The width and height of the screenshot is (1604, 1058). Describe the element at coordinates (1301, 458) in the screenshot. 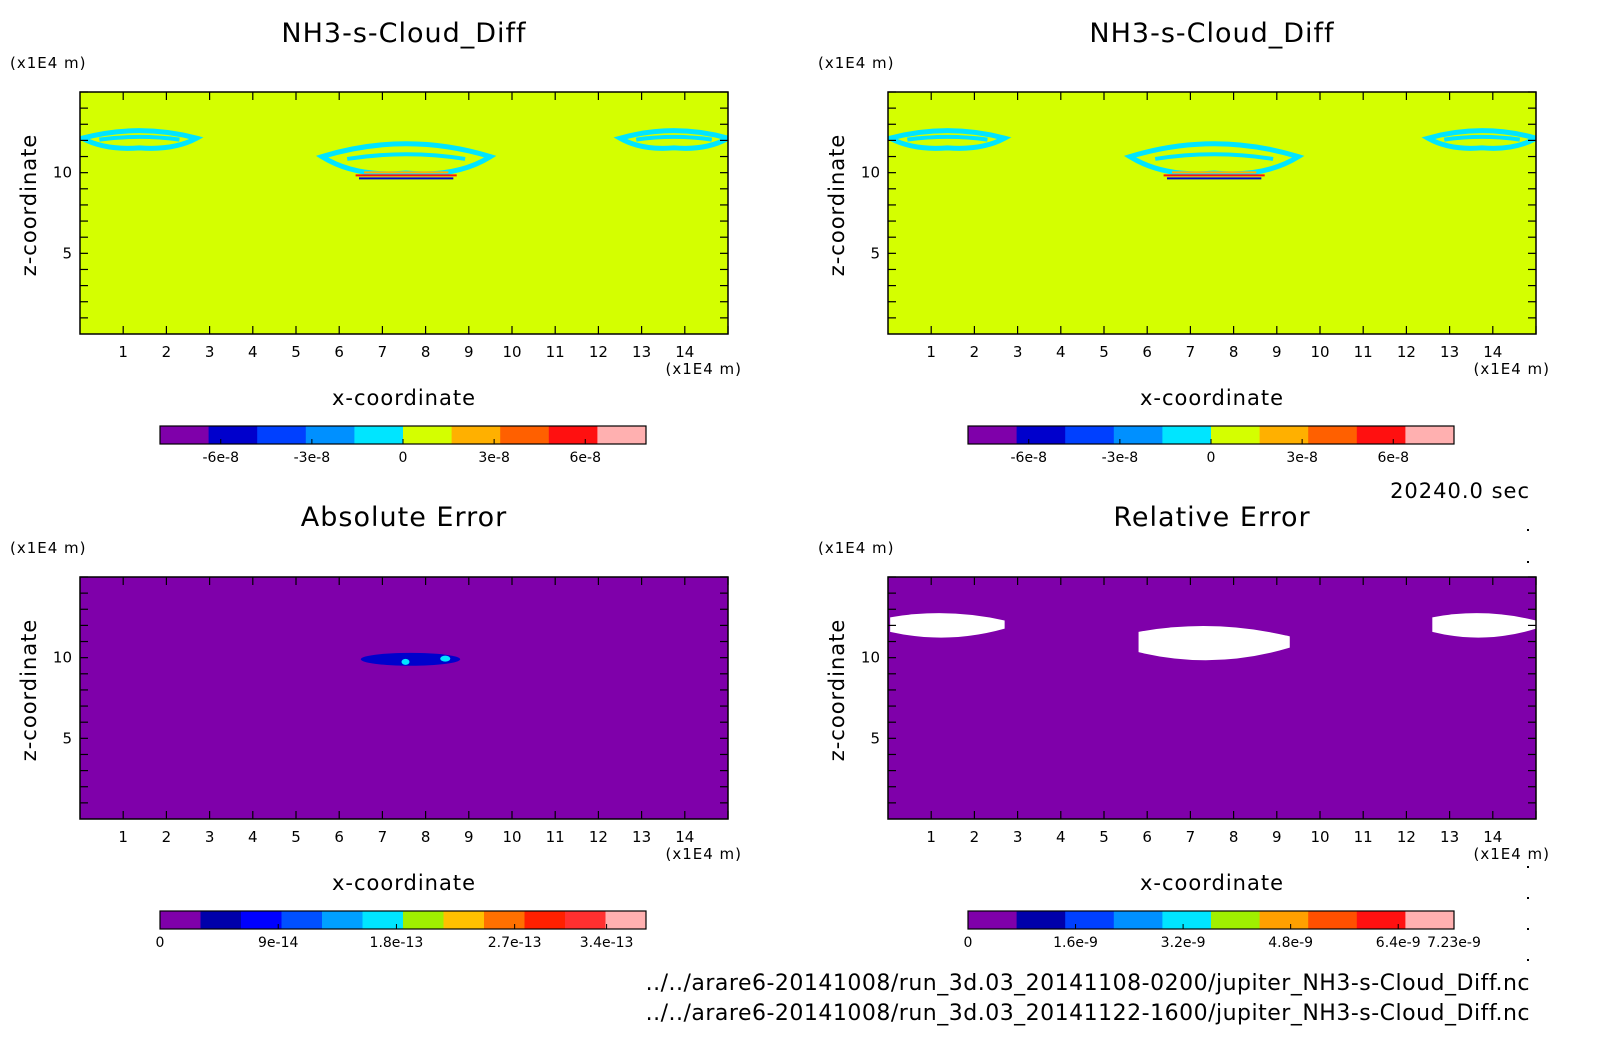

I see `colorbar-tick-label: 3e-8` at that location.